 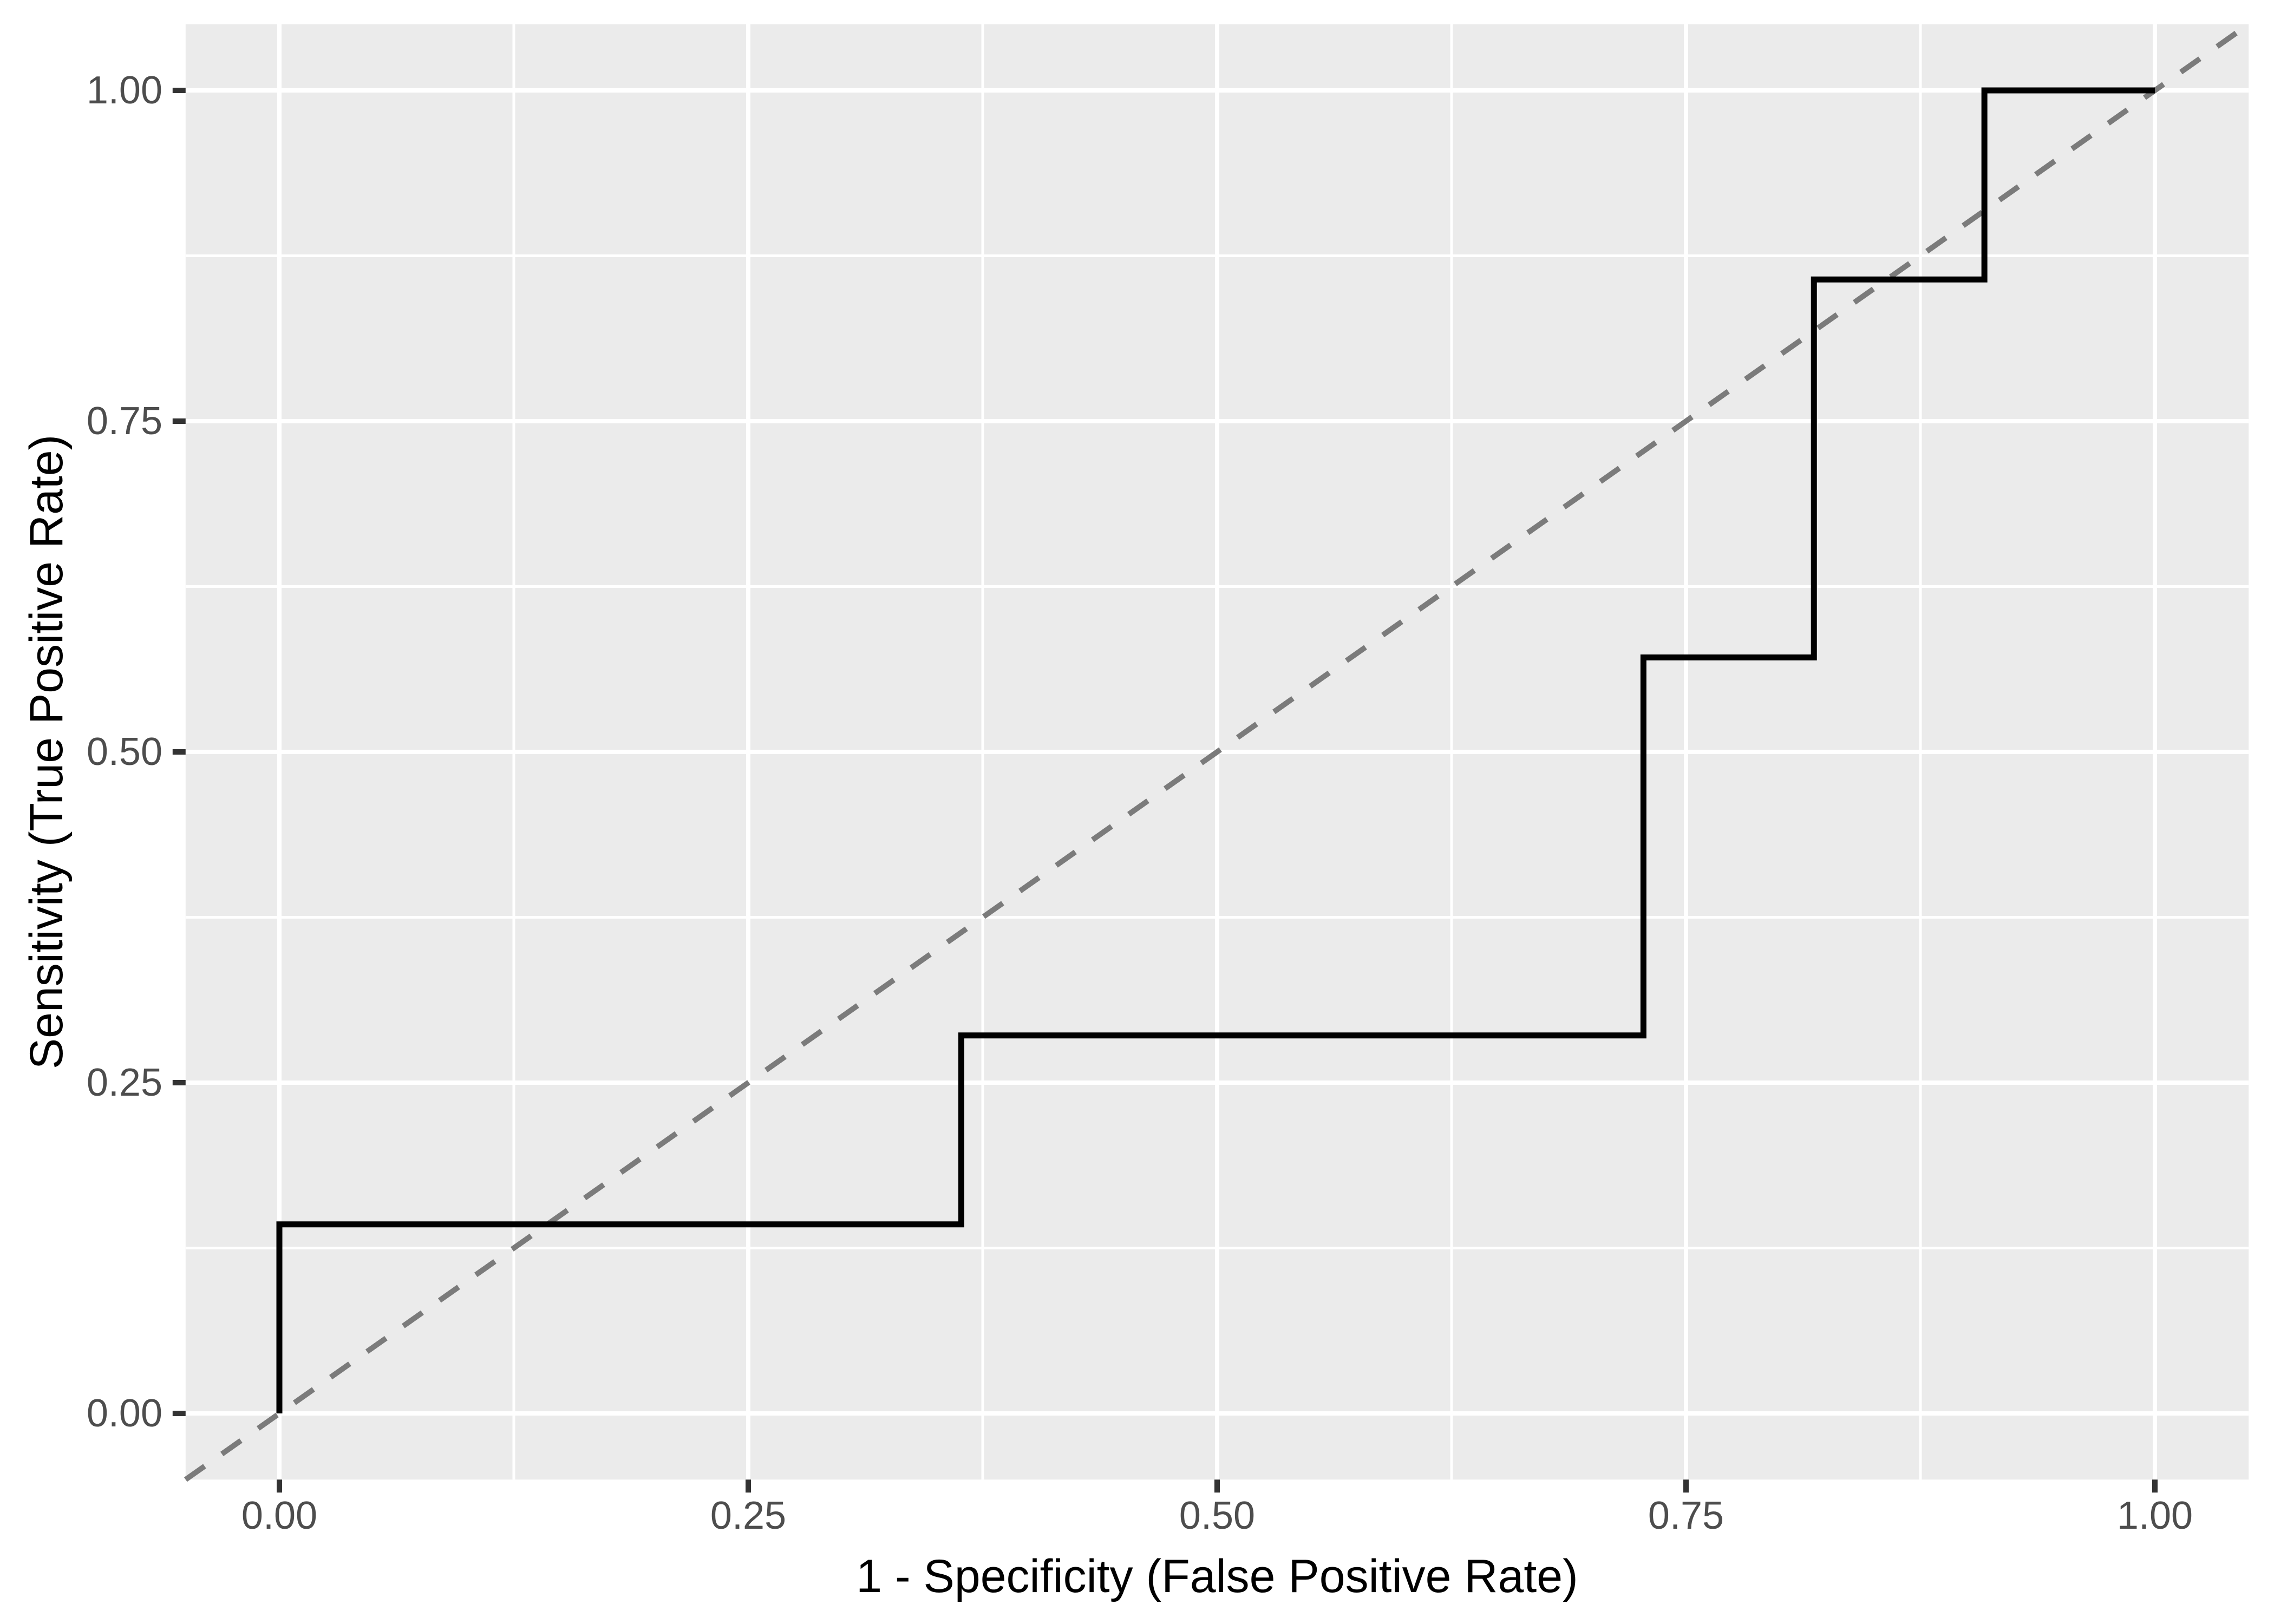 What do you see at coordinates (748, 1515) in the screenshot?
I see `x-tick-label: 0.25` at bounding box center [748, 1515].